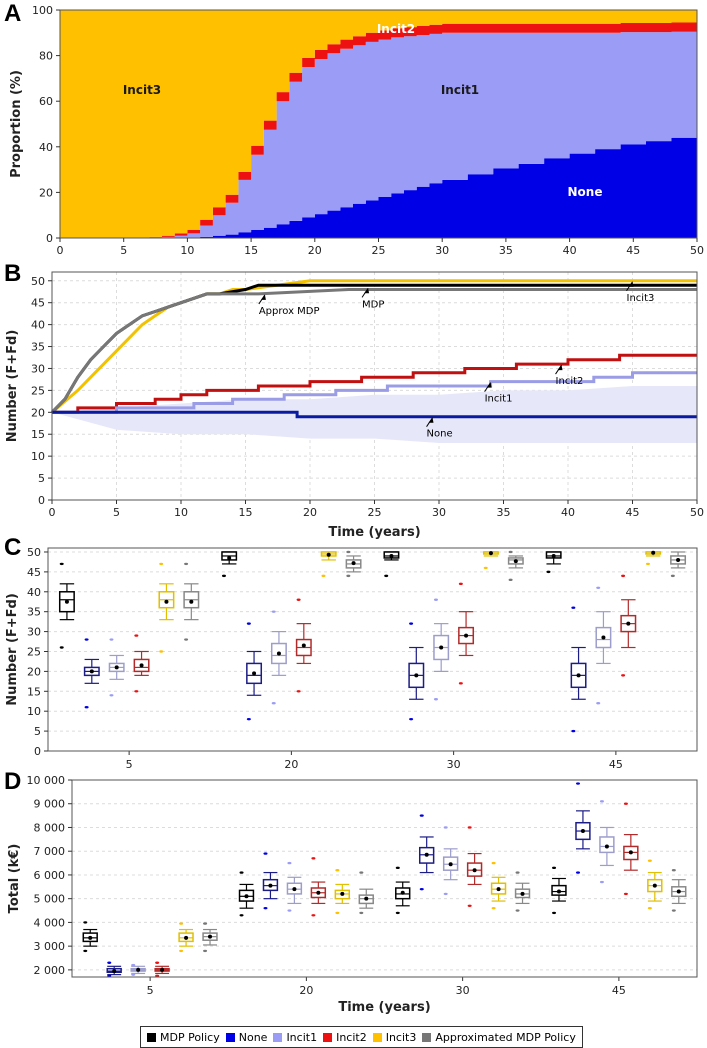 This screenshot has width=707, height=1048. Describe the element at coordinates (38, 434) in the screenshot. I see `y-tick-label: 15` at that location.